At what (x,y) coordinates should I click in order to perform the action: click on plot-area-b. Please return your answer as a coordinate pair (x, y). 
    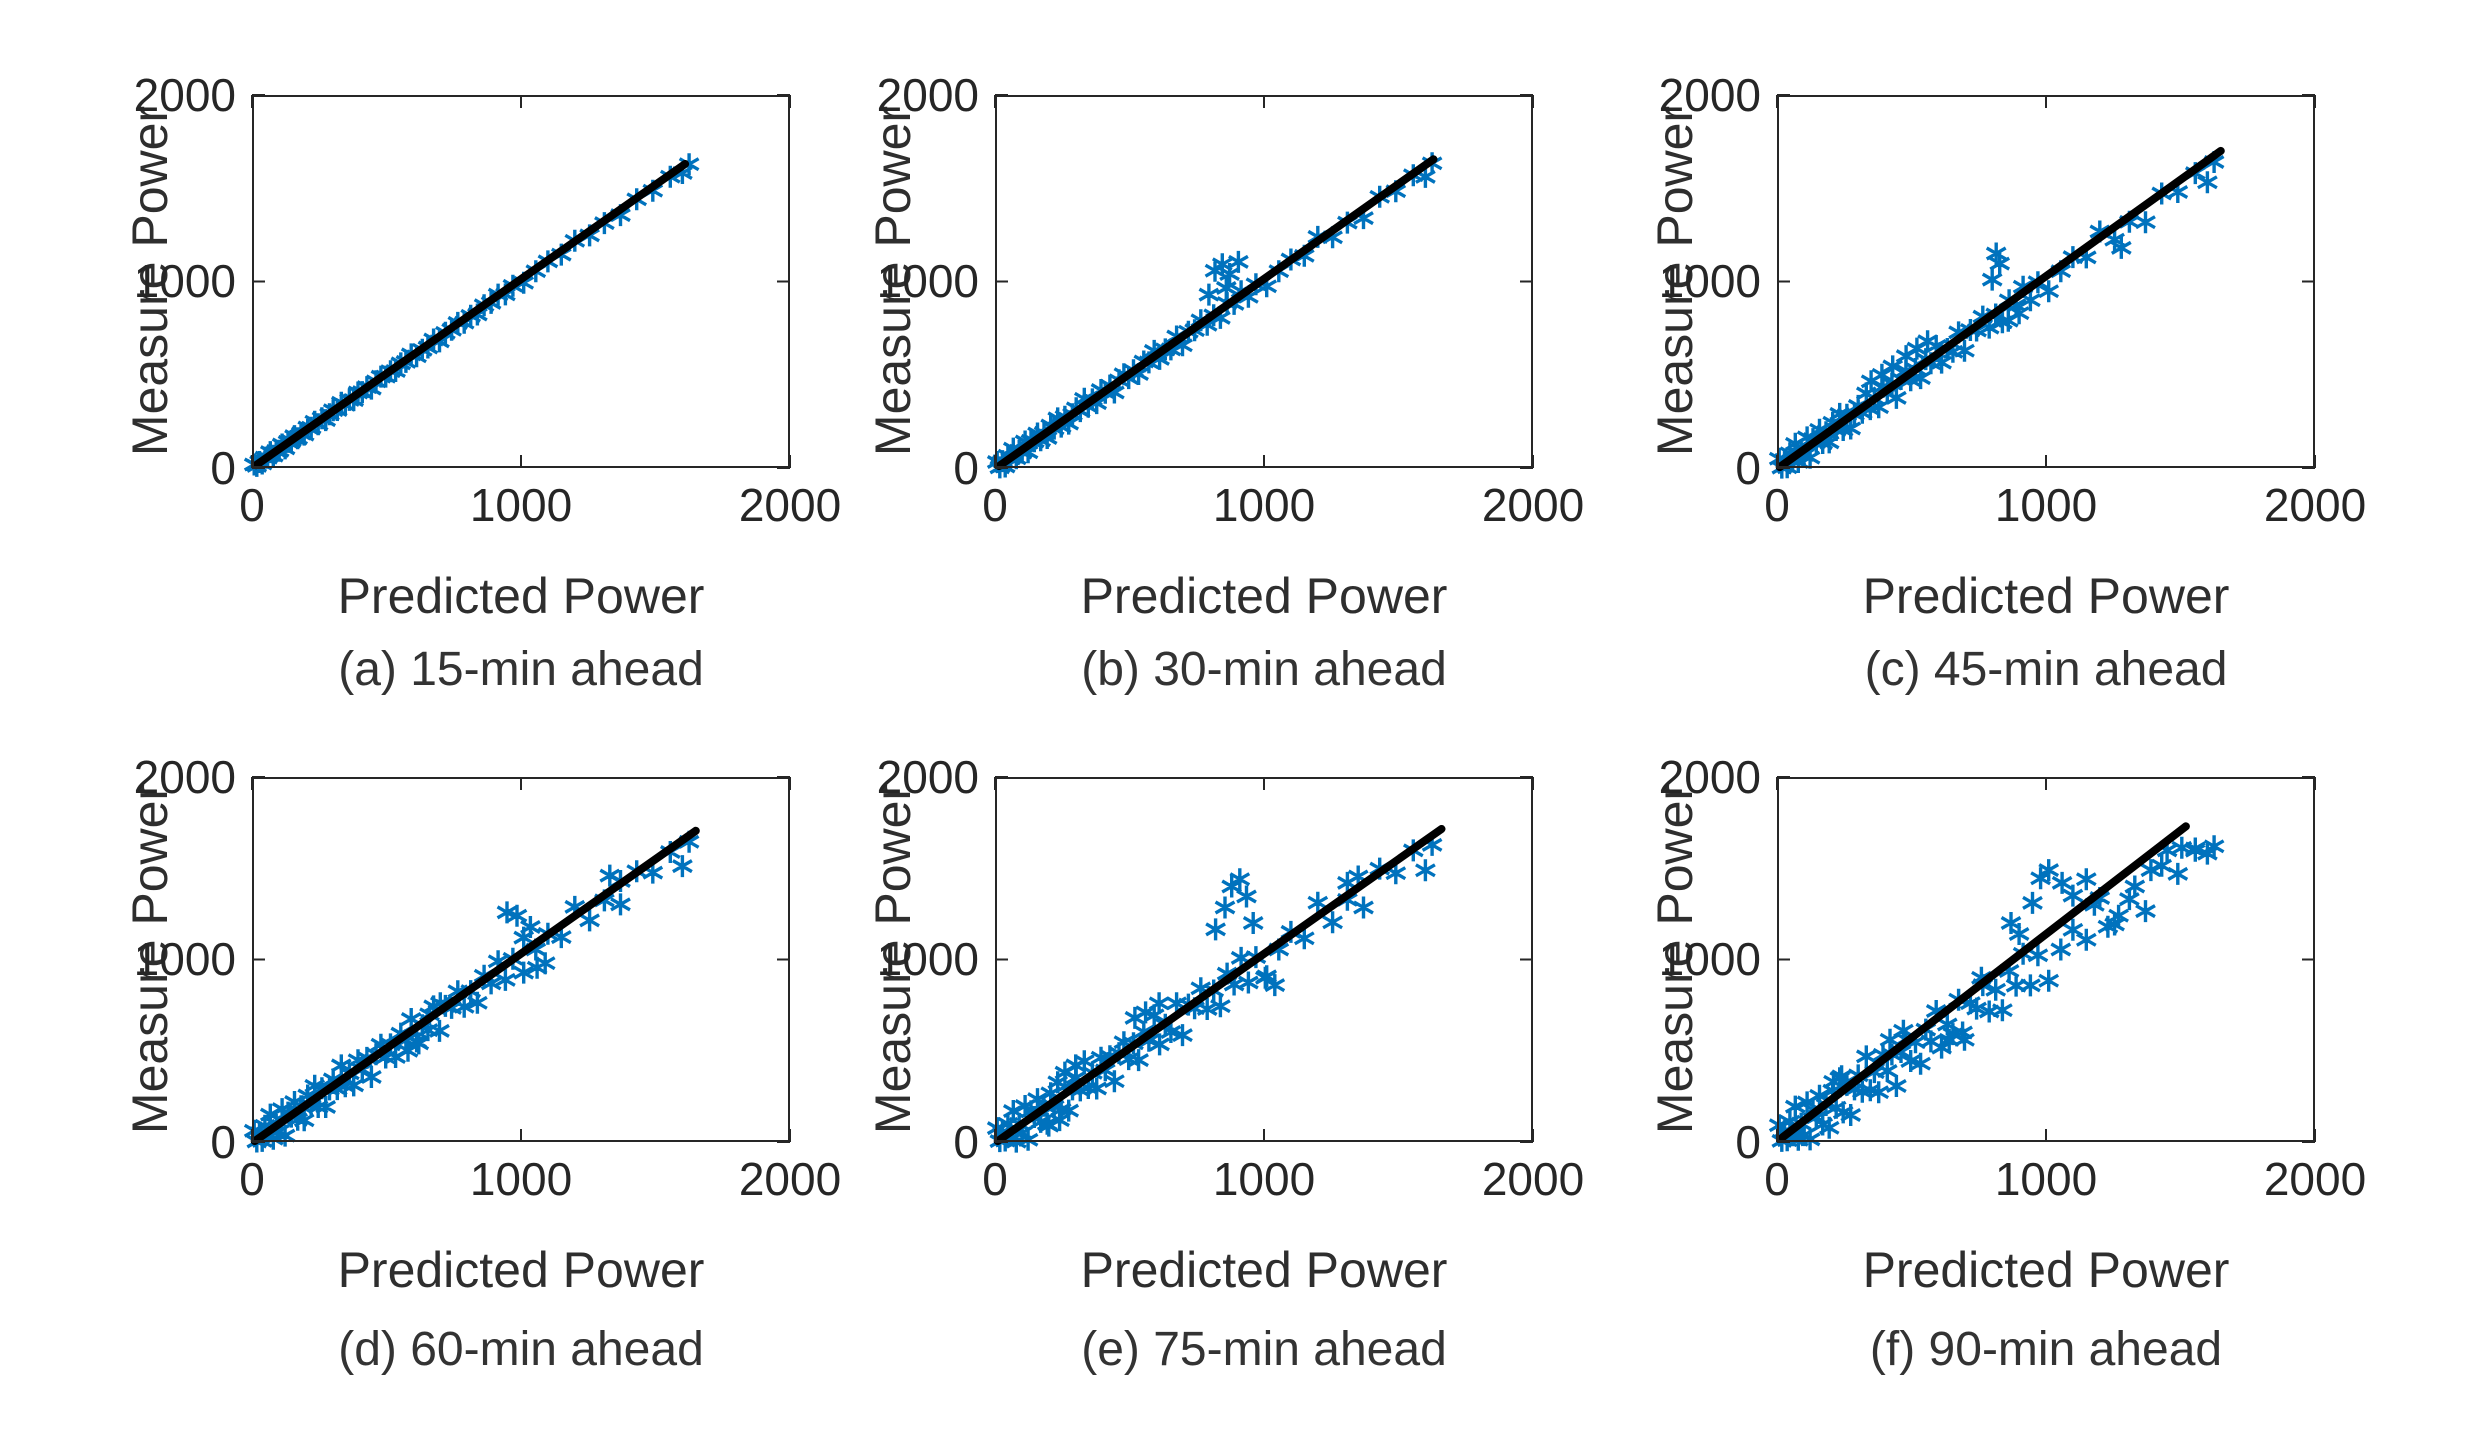
    Looking at the image, I should click on (1260, 286).